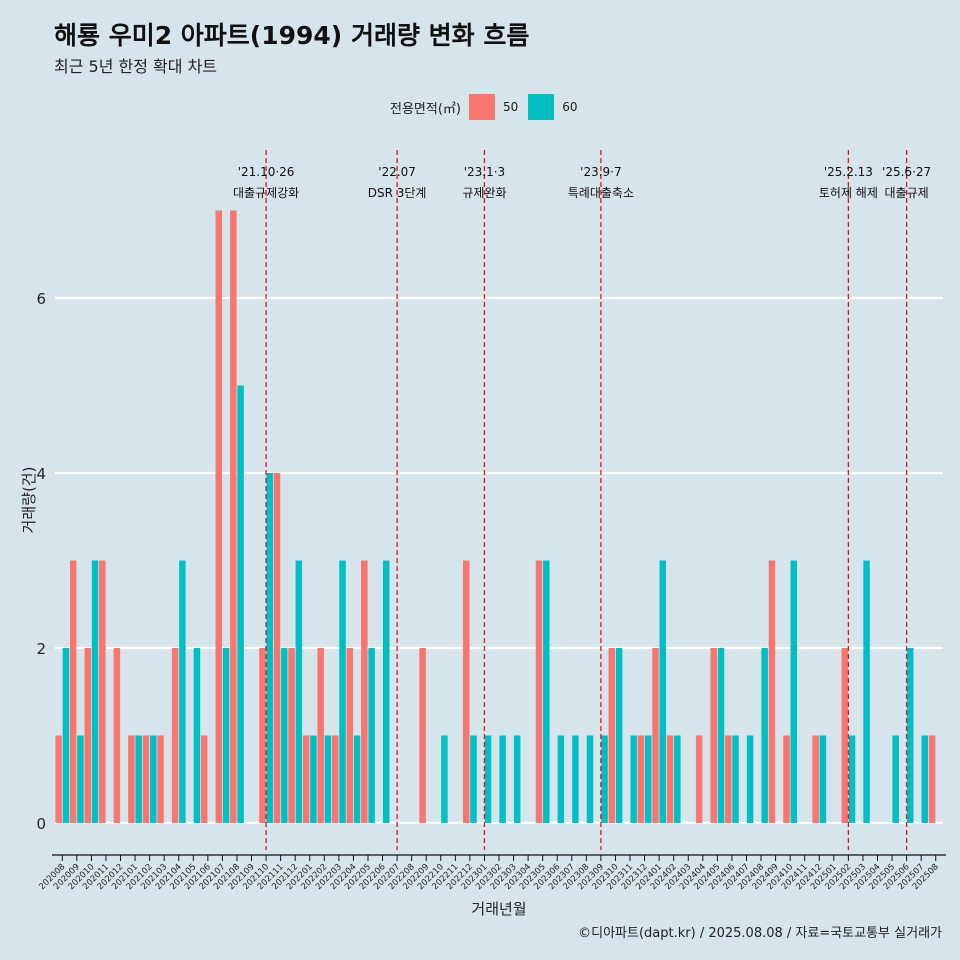 This screenshot has height=960, width=960. I want to click on legend-label-50: 50, so click(510, 107).